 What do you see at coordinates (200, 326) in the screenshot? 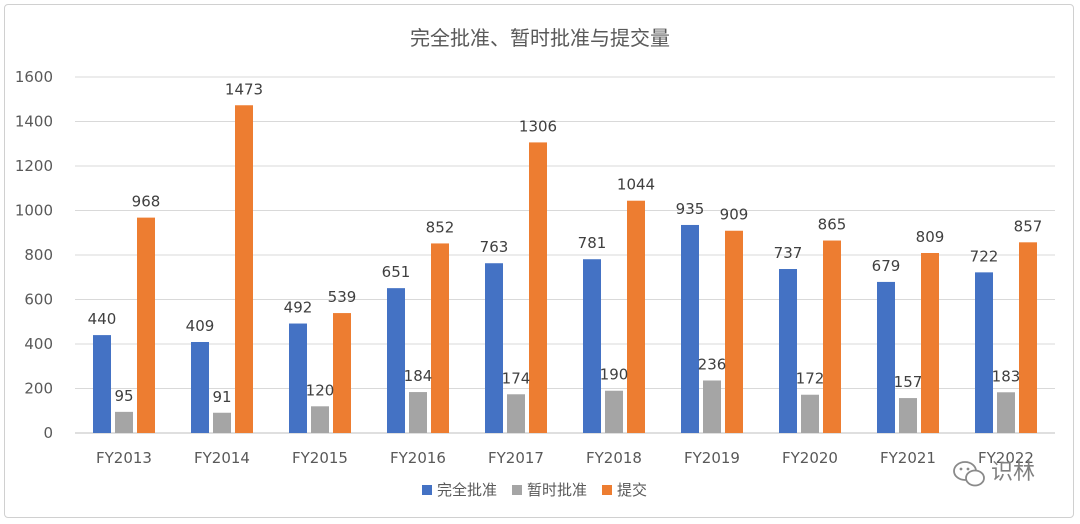
I see `data-label: 409` at bounding box center [200, 326].